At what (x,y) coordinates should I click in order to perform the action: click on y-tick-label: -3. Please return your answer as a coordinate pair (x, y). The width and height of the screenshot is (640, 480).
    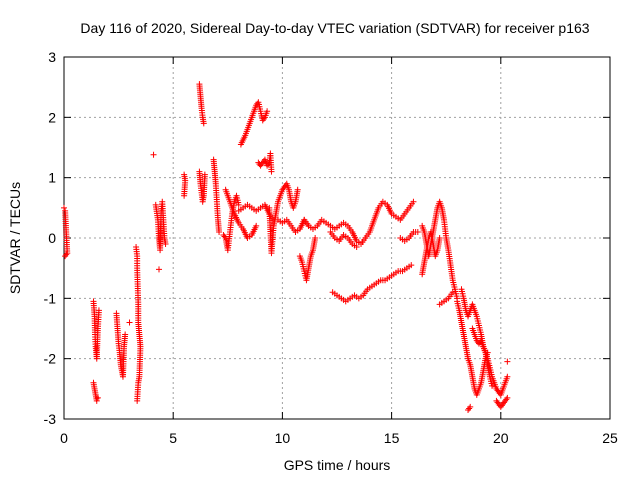
    Looking at the image, I should click on (50, 419).